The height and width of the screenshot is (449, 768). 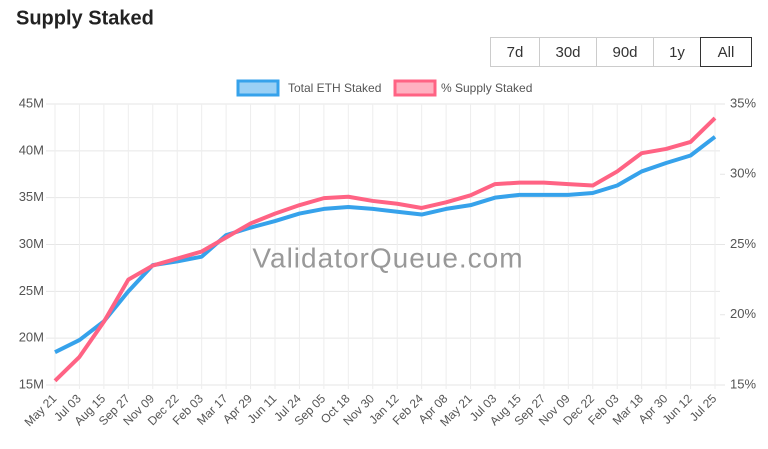 What do you see at coordinates (515, 52) in the screenshot?
I see `range-button: 7d` at bounding box center [515, 52].